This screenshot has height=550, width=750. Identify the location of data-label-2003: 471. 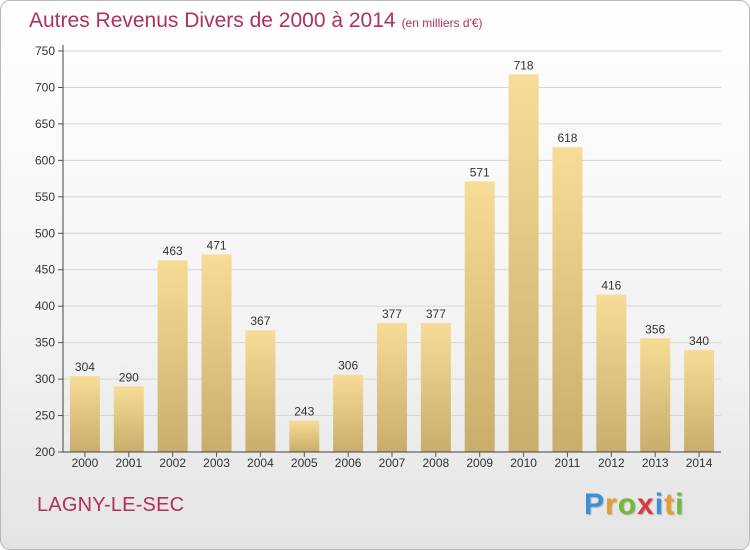
(217, 245).